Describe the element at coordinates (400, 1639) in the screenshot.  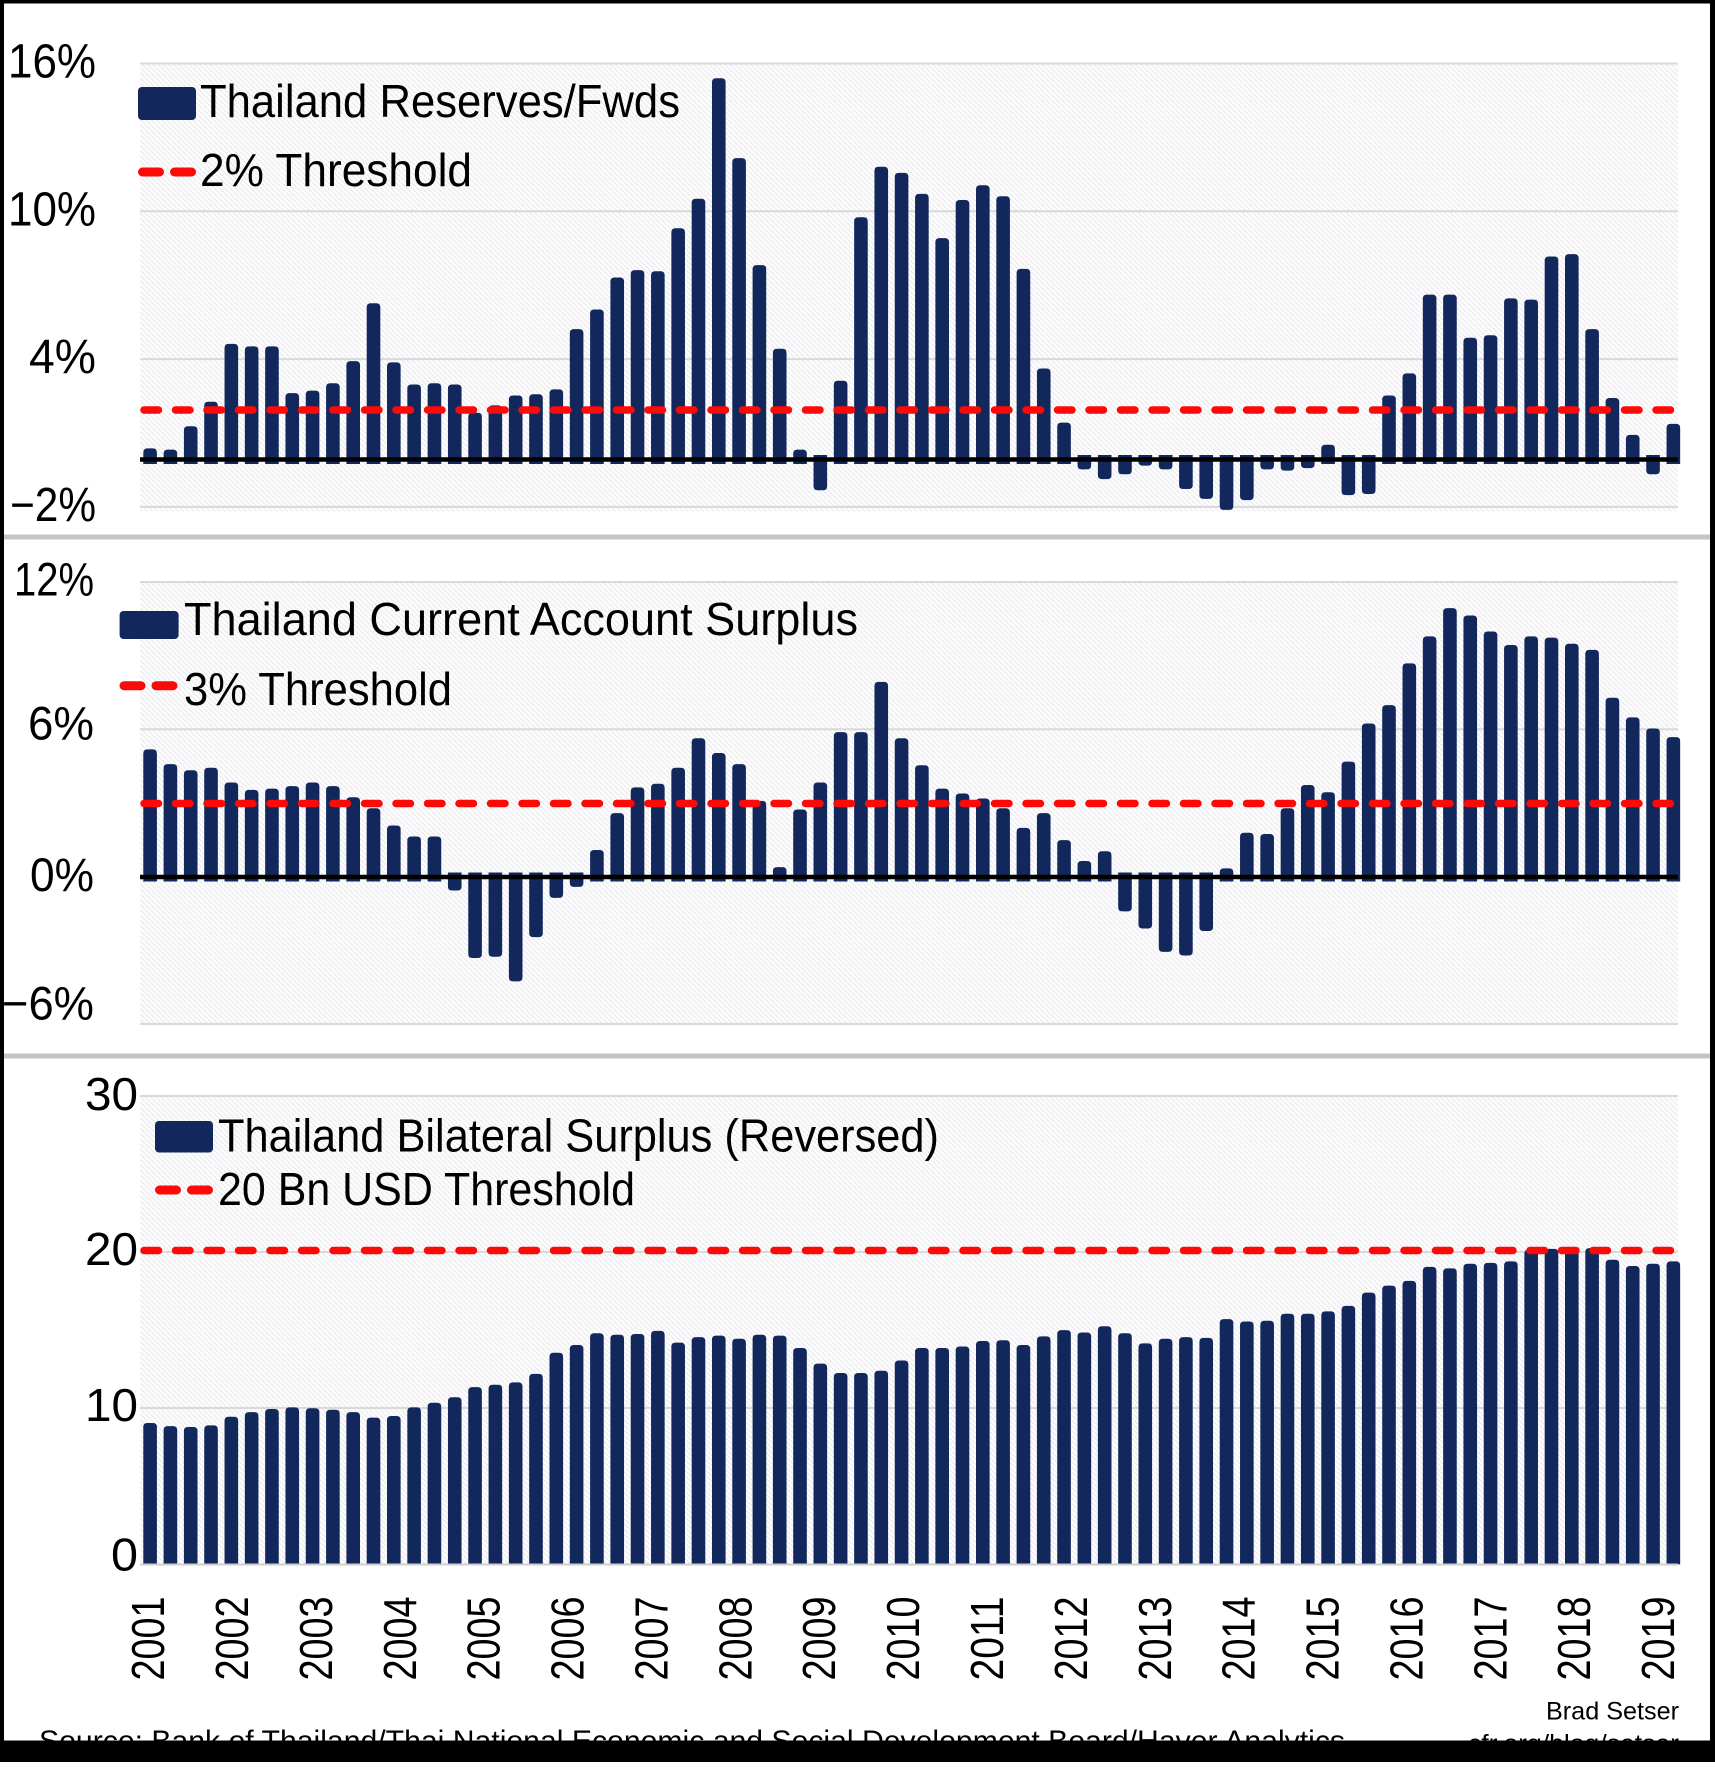
I see `svg-text: 2004` at that location.